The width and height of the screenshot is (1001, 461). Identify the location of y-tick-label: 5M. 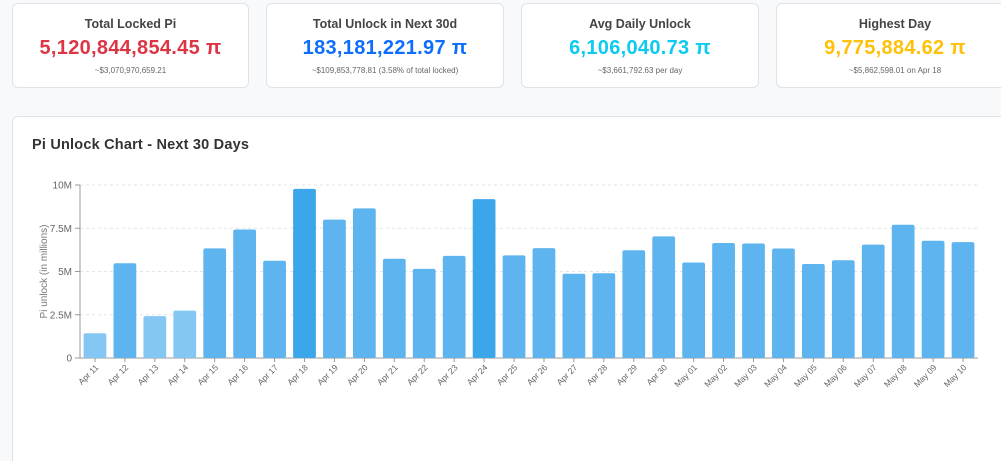
(65, 272).